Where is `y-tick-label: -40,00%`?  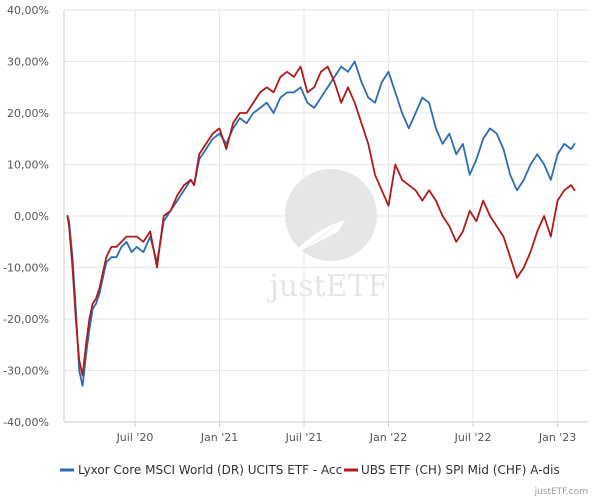
y-tick-label: -40,00% is located at coordinates (26, 422).